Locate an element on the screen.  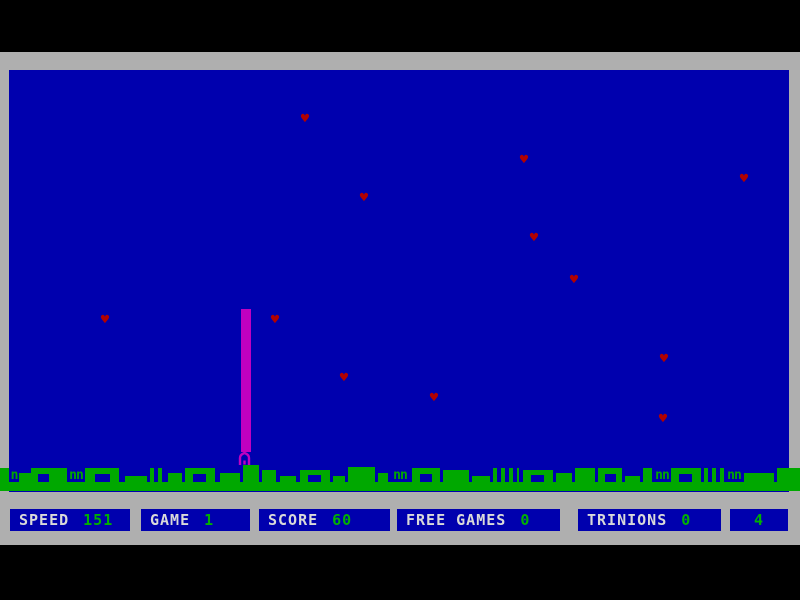
city-base-strip is located at coordinates (400, 486).